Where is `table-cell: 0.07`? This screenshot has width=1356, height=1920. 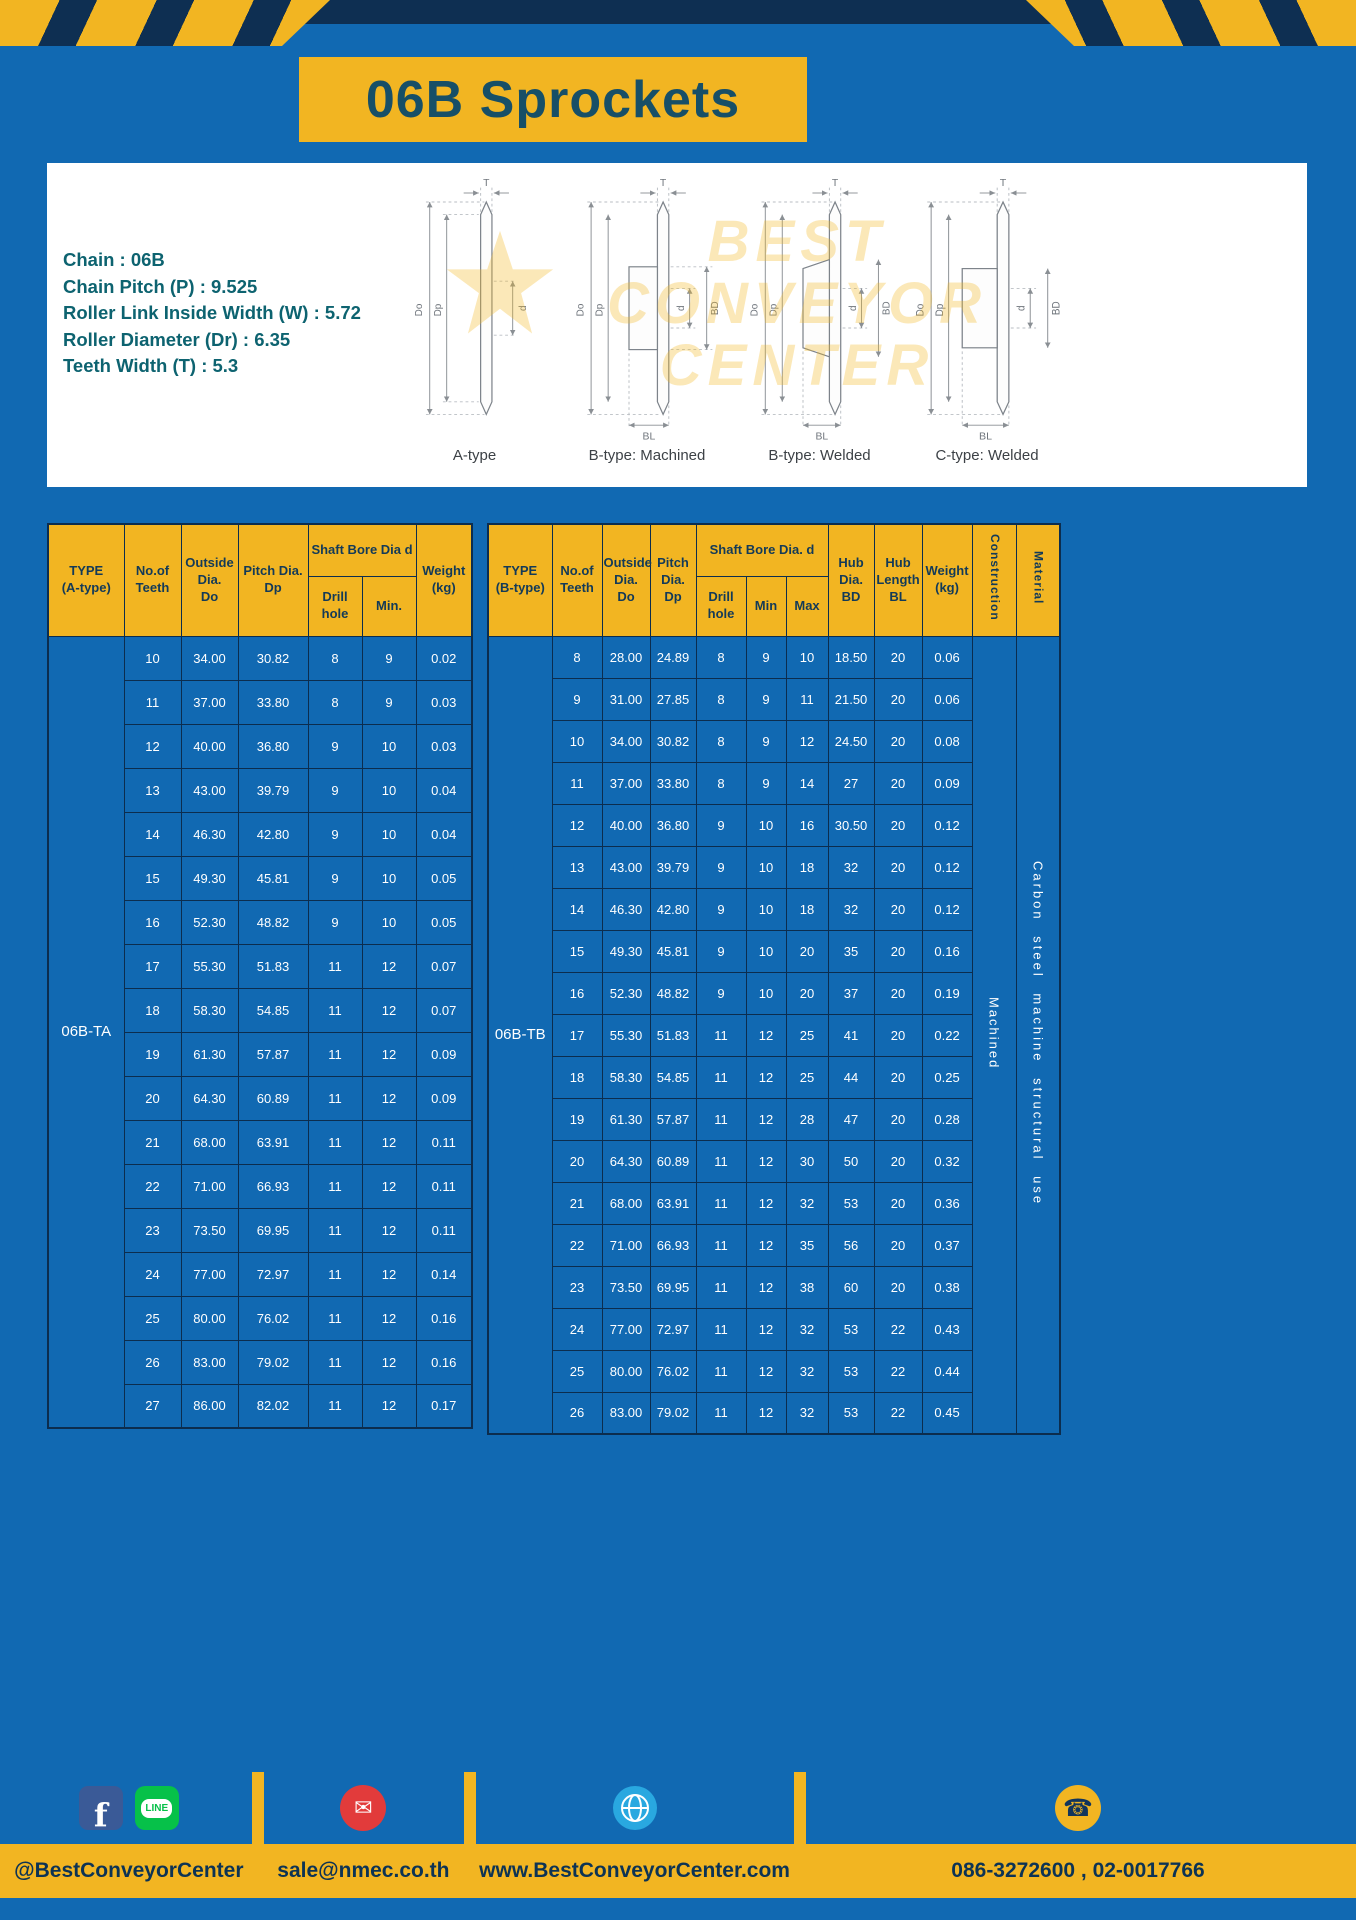
table-cell: 0.07 is located at coordinates (444, 1010).